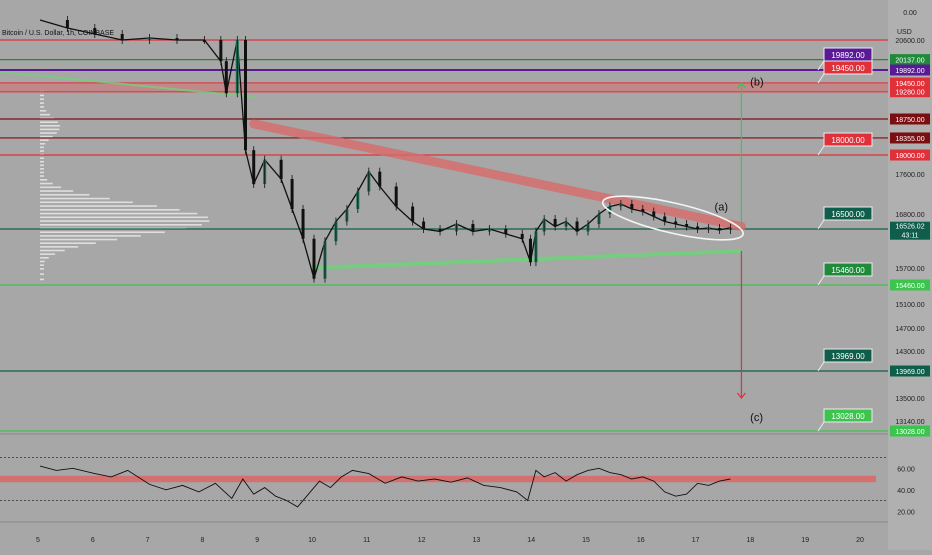 This screenshot has height=555, width=932. Describe the element at coordinates (385, 486) in the screenshot. I see `rsi-series-line` at that location.